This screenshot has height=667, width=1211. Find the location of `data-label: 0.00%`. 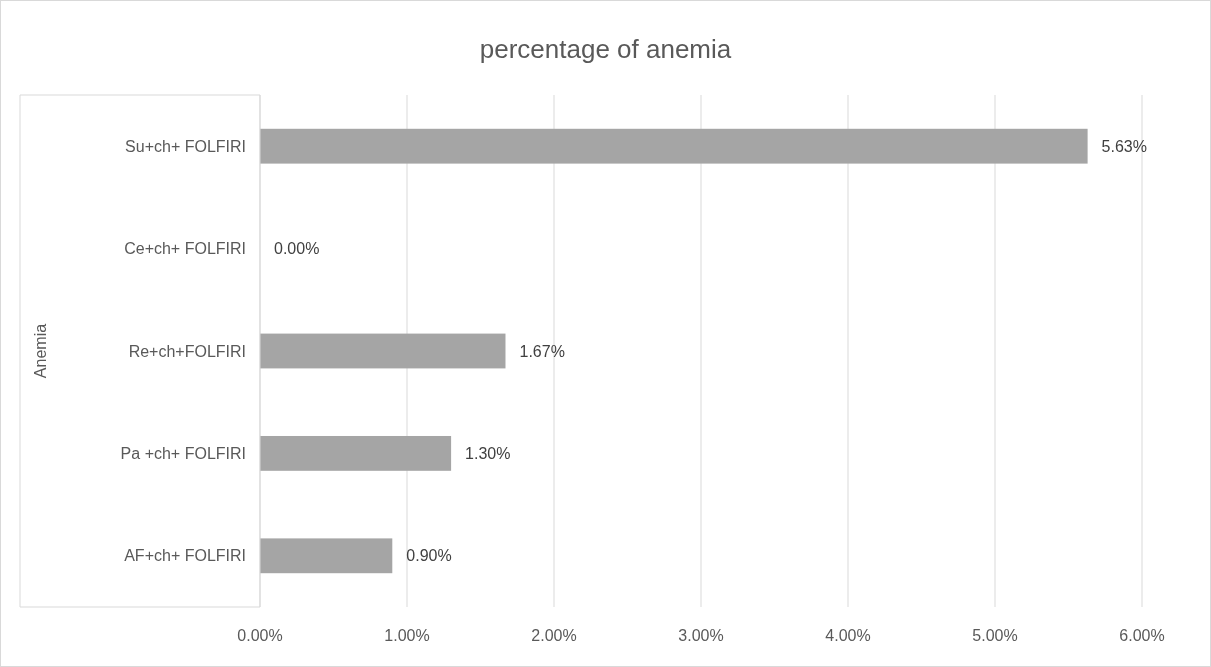

data-label: 0.00% is located at coordinates (297, 249).